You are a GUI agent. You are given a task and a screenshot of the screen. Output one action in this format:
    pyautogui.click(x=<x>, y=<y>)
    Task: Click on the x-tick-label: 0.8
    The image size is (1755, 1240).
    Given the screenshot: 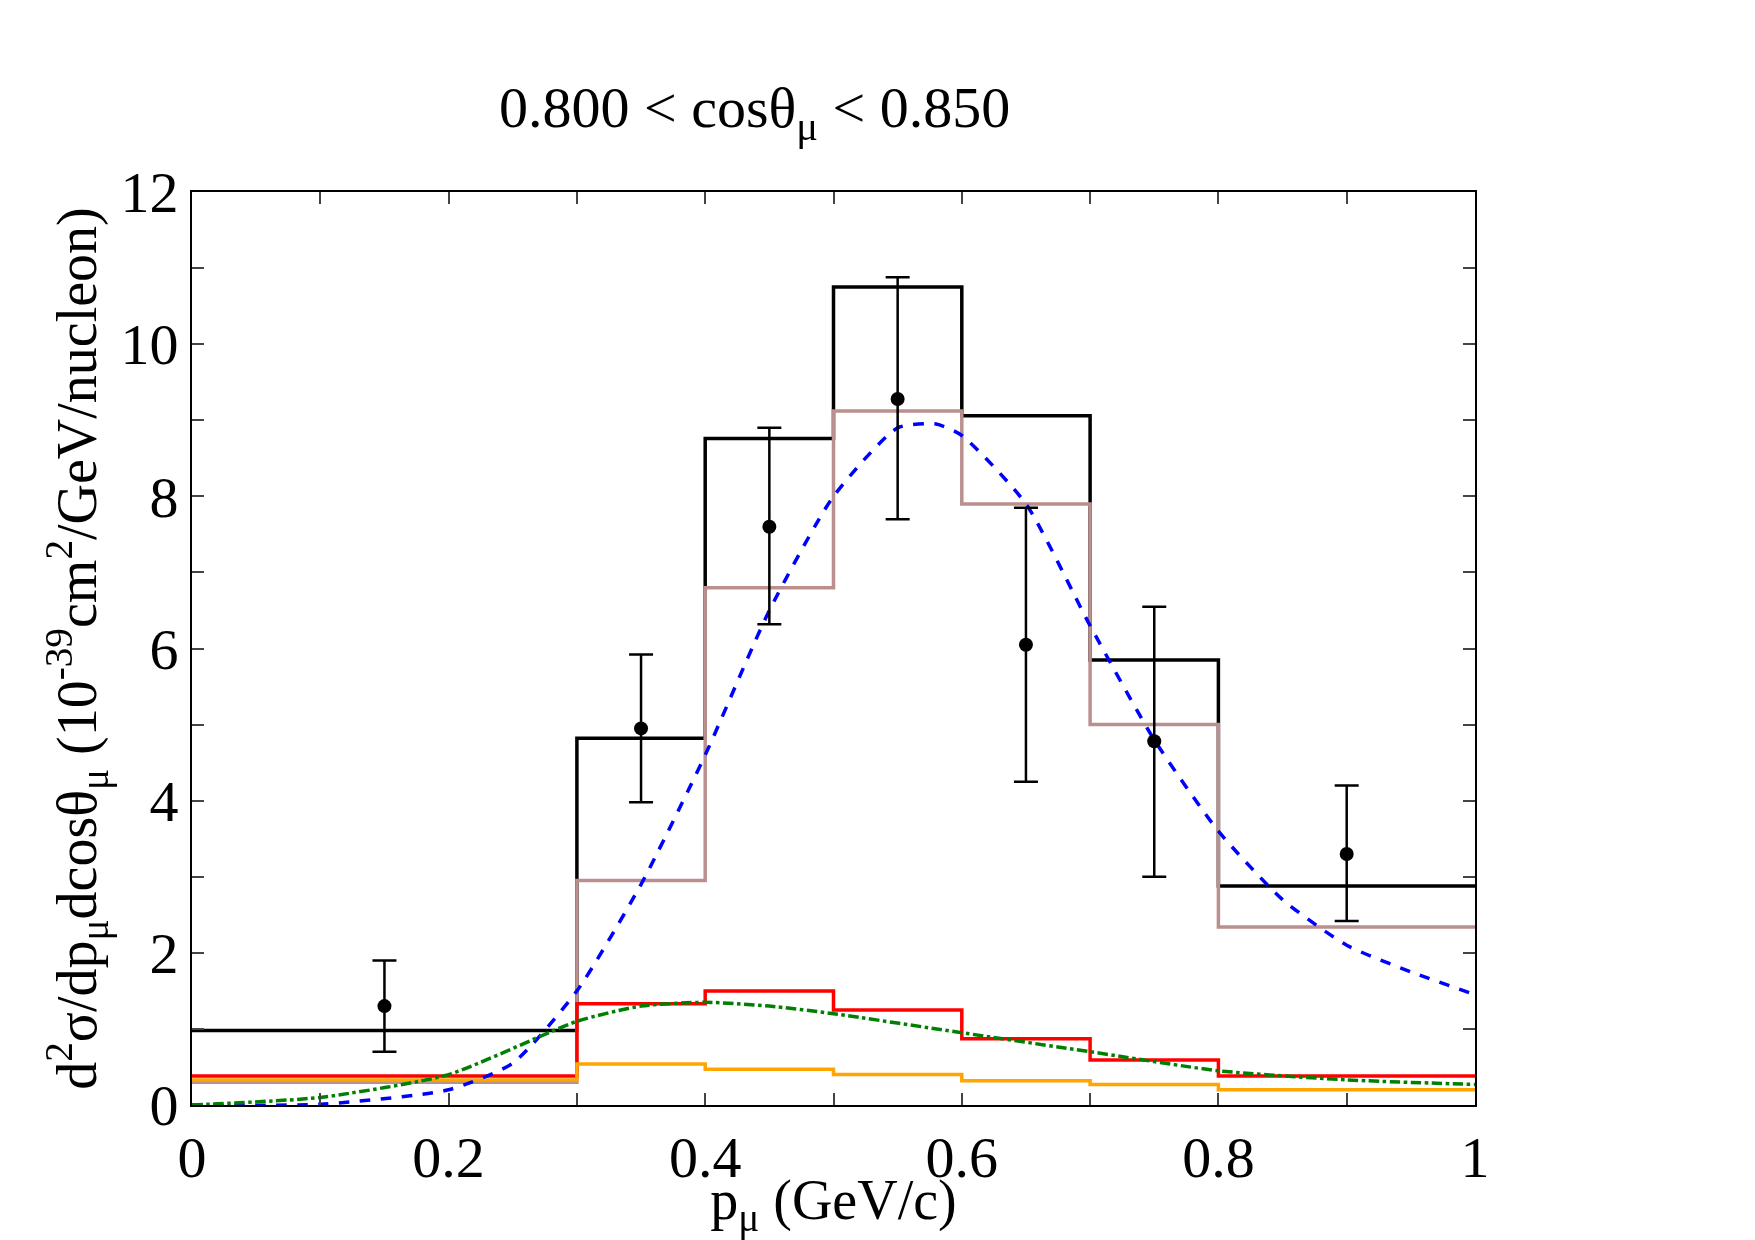 What is the action you would take?
    pyautogui.click(x=1218, y=1157)
    